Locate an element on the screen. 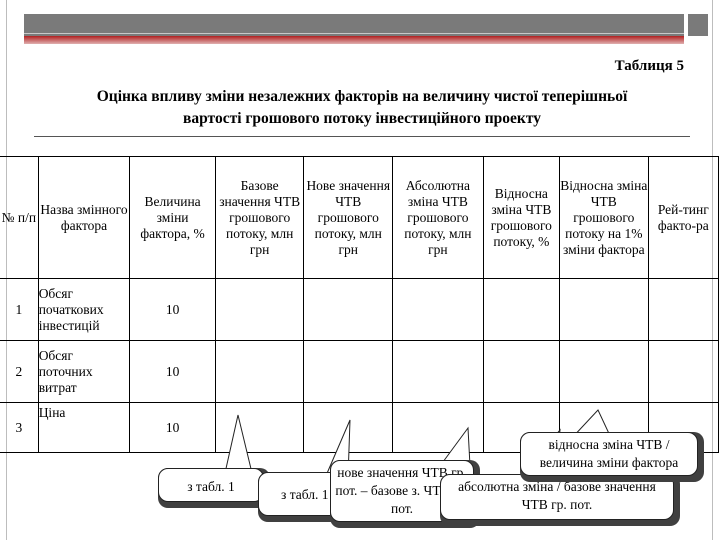  header-rel: Відносна зміна ЧТВ грошового потоку, % is located at coordinates (521, 217).